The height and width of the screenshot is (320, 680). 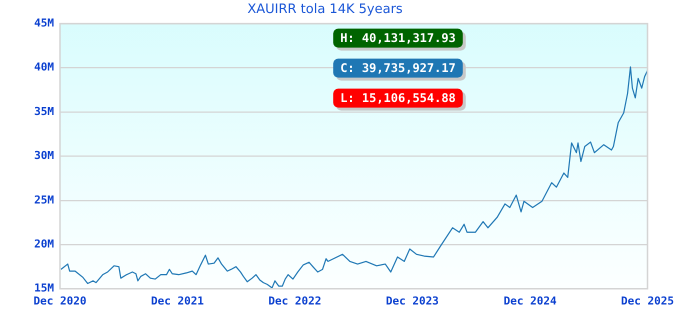 I want to click on y-tick-label: 45M, so click(x=44, y=23).